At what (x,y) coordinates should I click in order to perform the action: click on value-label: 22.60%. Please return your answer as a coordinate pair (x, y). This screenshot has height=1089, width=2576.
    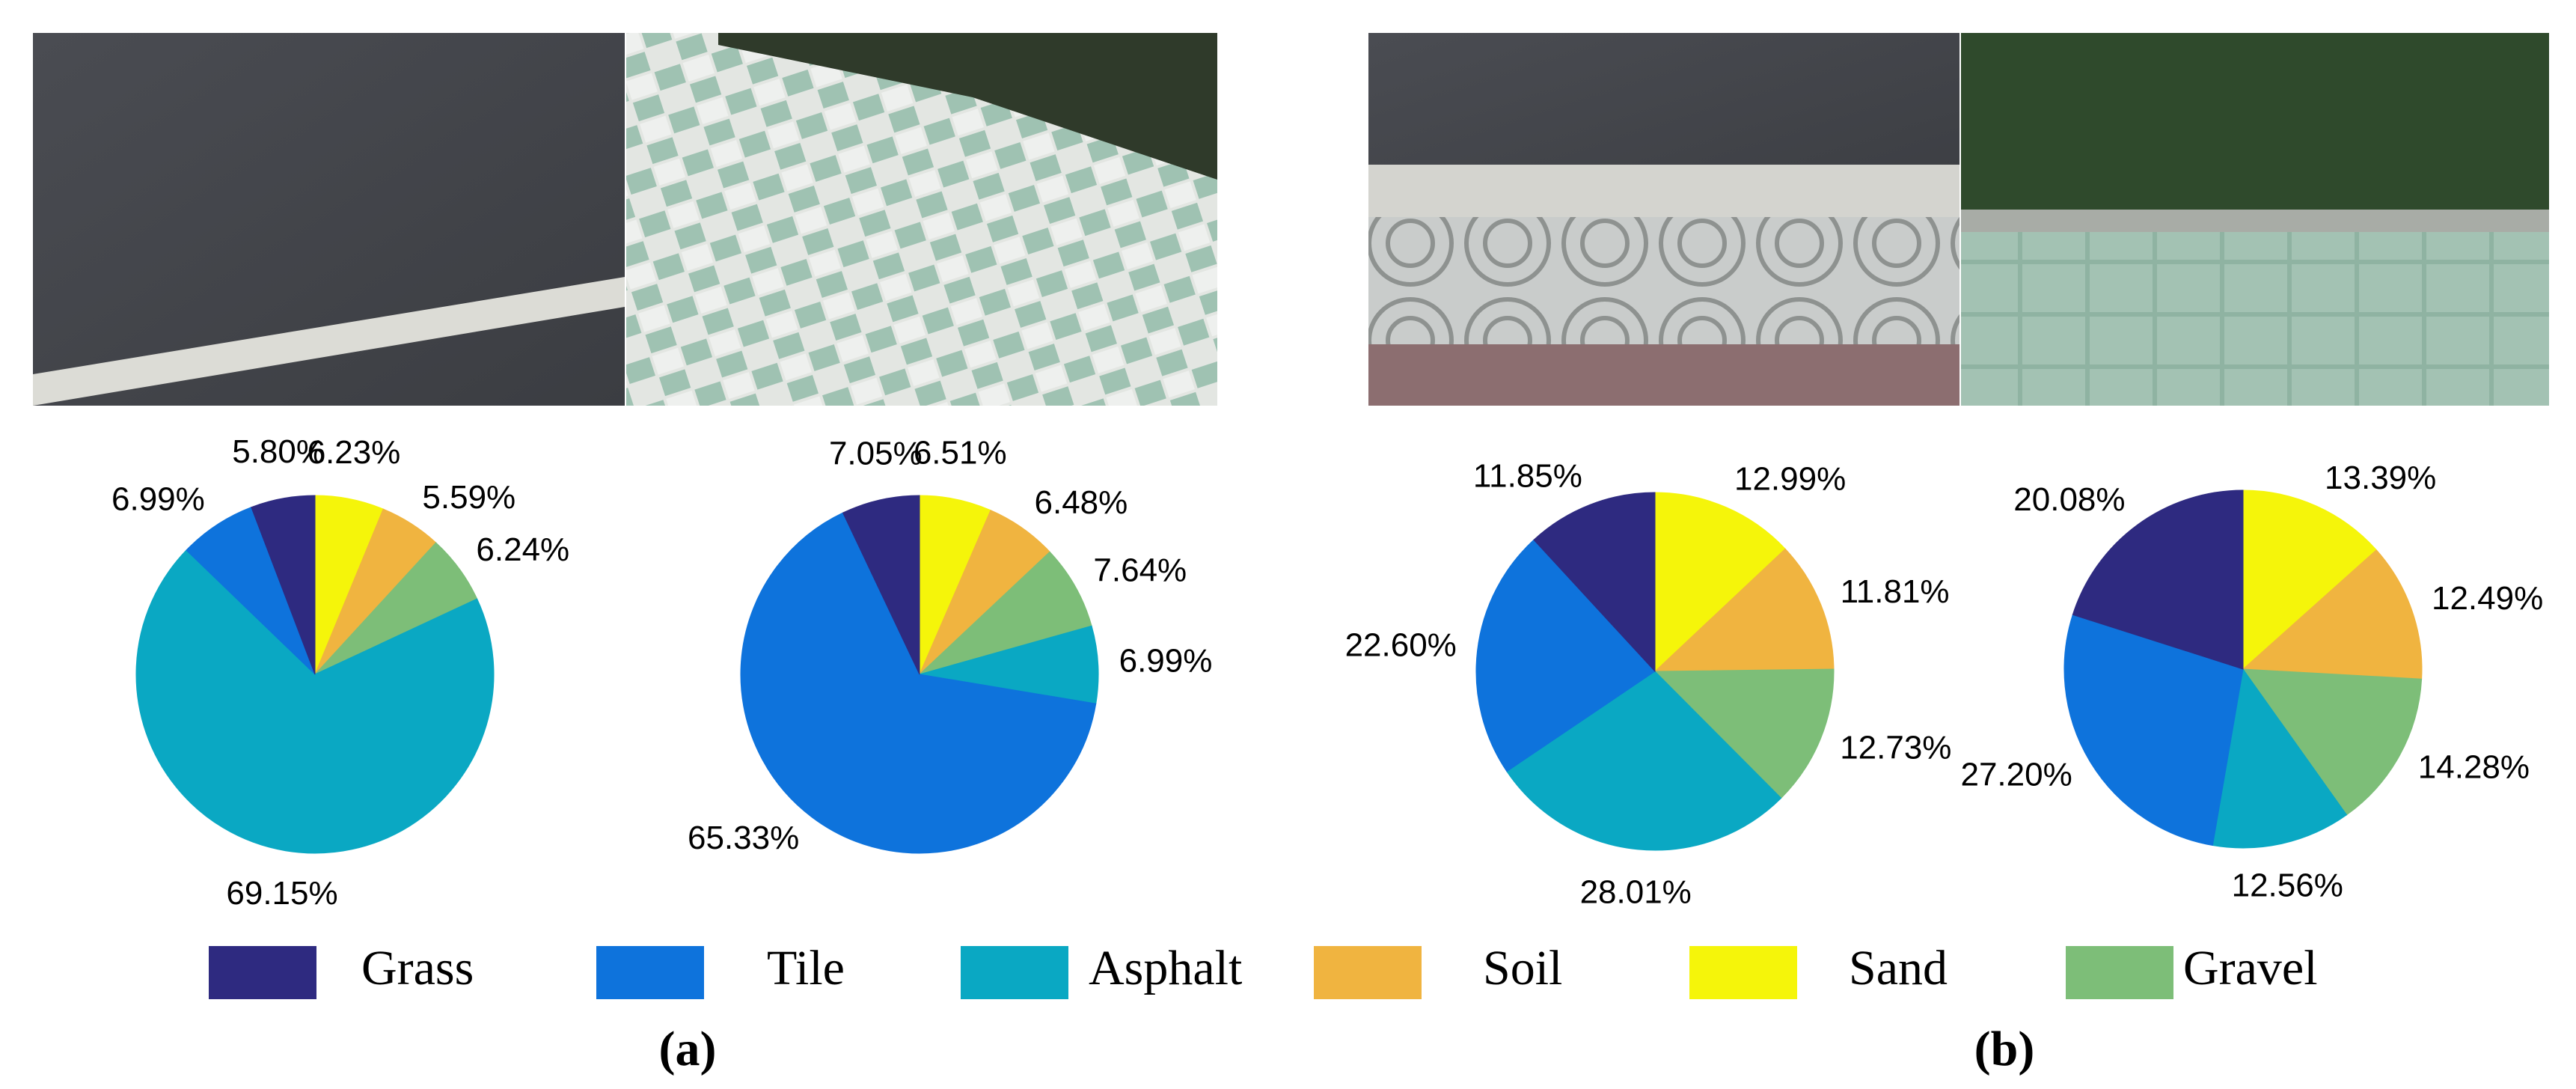
    Looking at the image, I should click on (1401, 645).